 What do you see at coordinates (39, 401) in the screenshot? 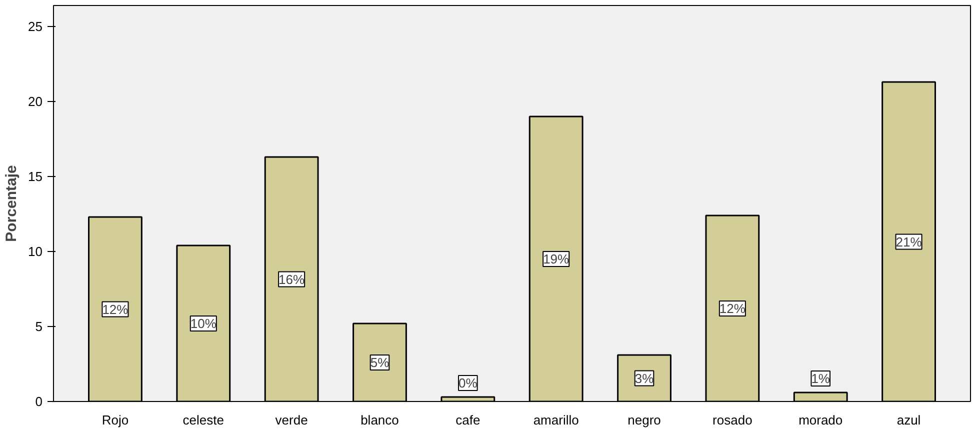
I see `y-tick-label: 0` at bounding box center [39, 401].